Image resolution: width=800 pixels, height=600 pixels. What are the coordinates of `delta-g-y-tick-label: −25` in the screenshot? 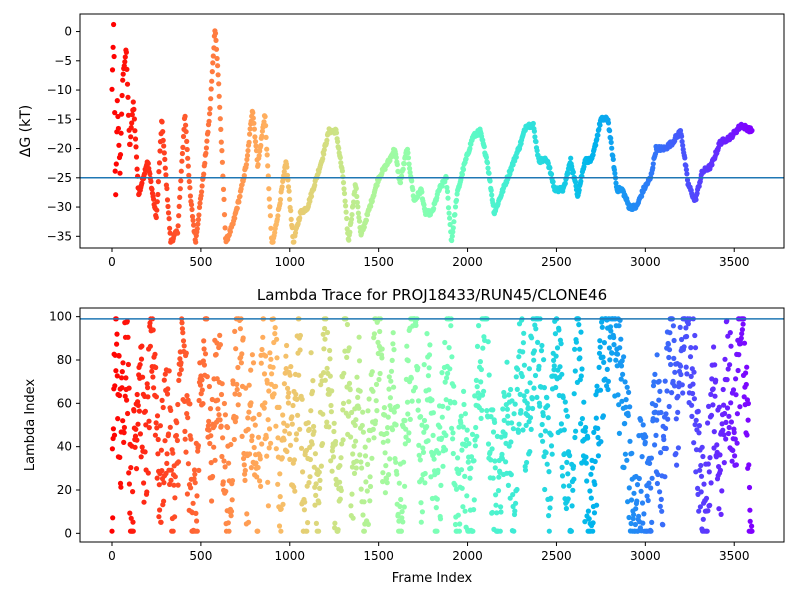 It's located at (59, 178).